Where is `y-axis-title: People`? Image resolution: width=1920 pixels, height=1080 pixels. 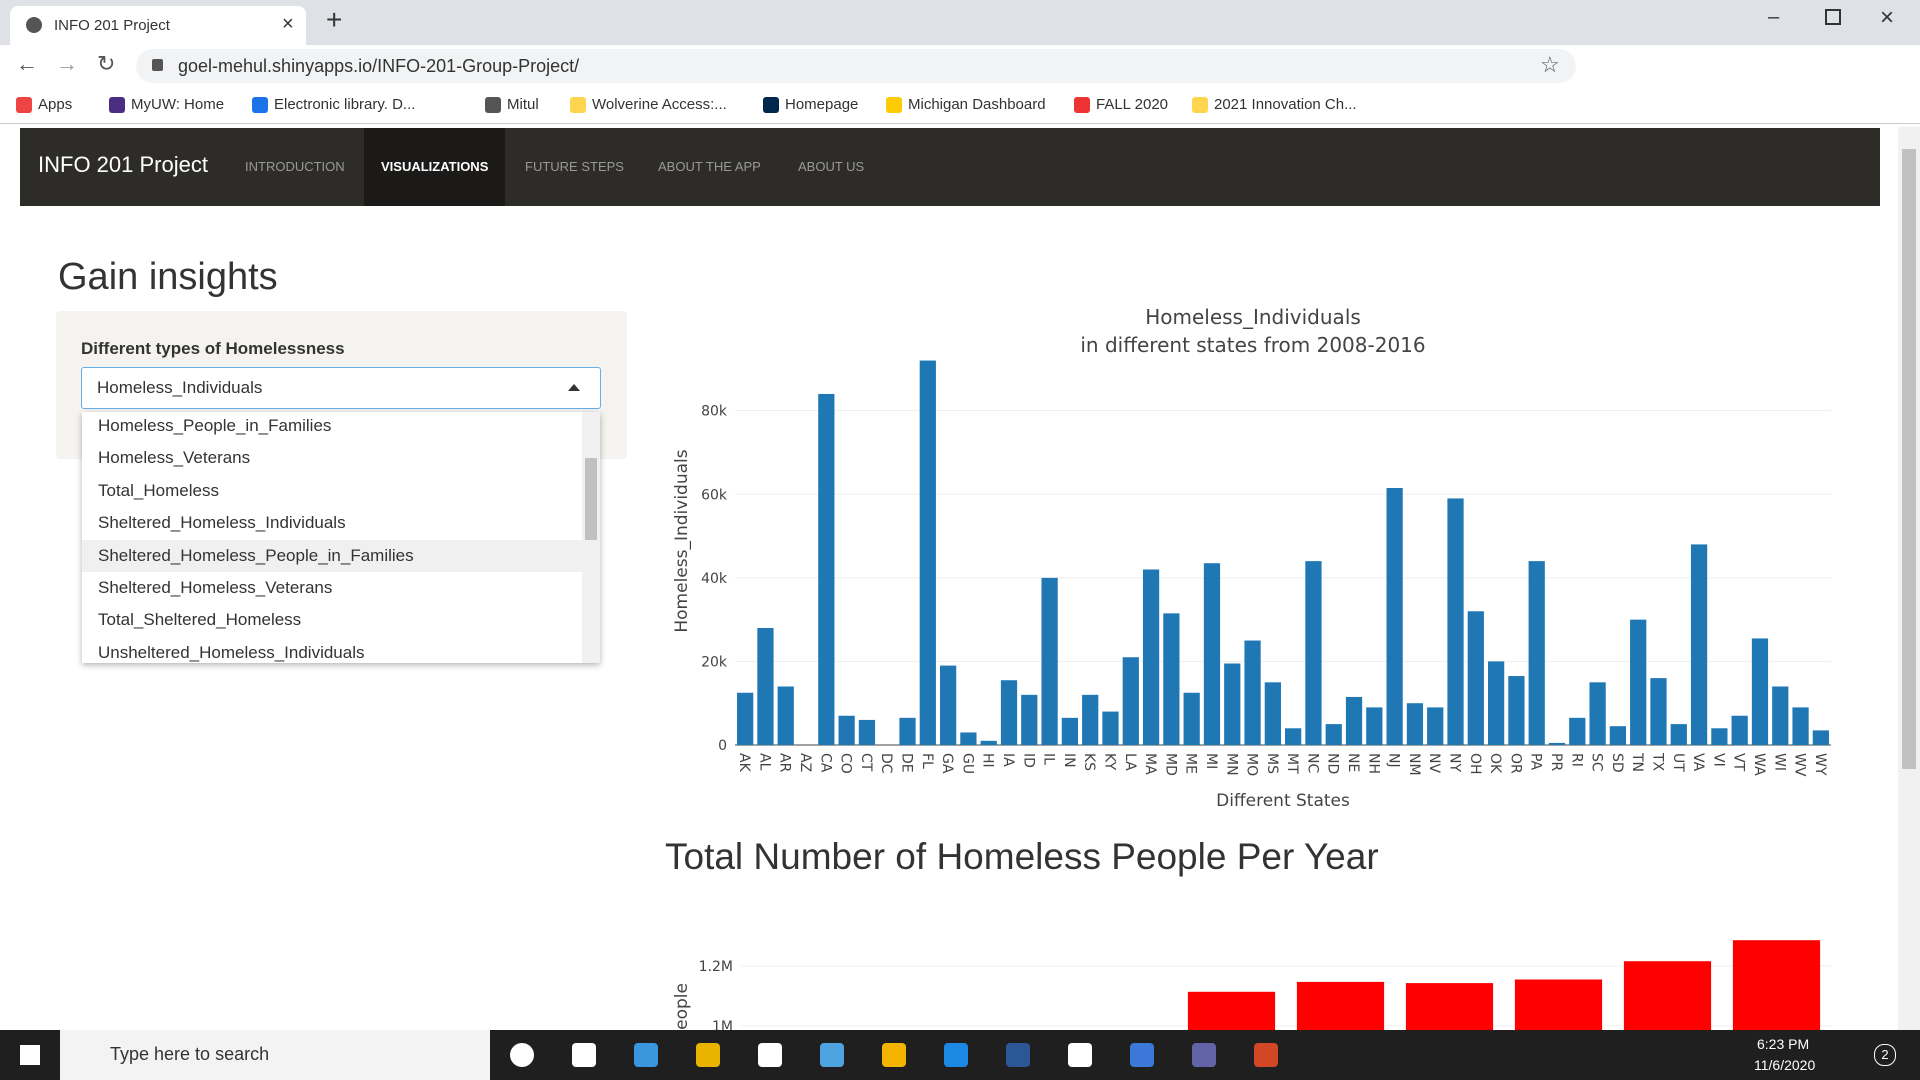 y-axis-title: People is located at coordinates (682, 1006).